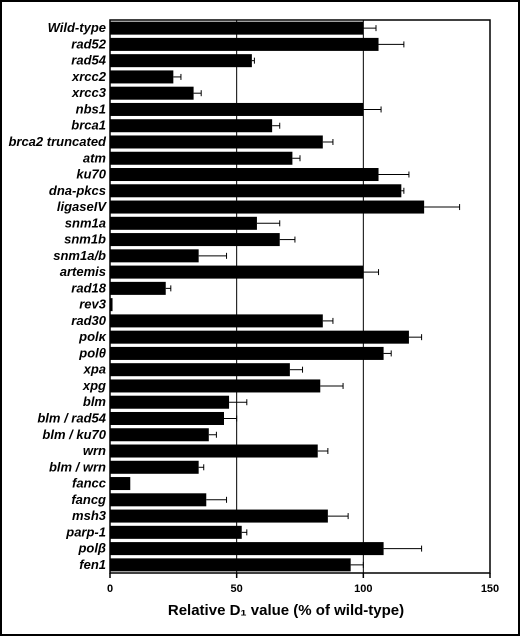 The height and width of the screenshot is (639, 520). What do you see at coordinates (91, 548) in the screenshot?
I see `category-label: polβ` at bounding box center [91, 548].